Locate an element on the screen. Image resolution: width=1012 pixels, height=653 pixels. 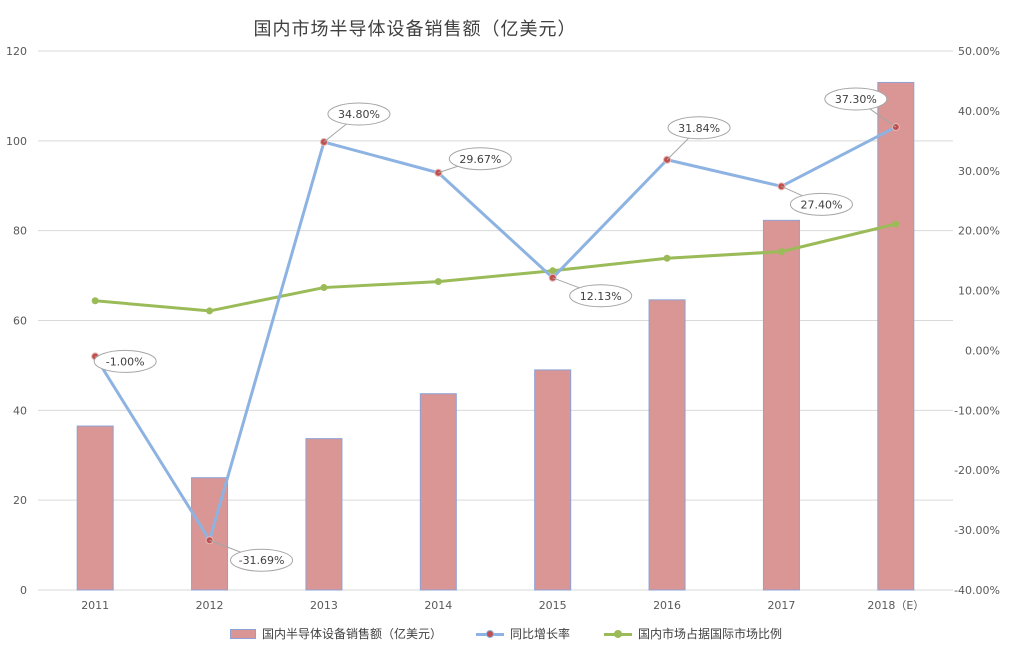
data-label-growth: -1.00% is located at coordinates (125, 361).